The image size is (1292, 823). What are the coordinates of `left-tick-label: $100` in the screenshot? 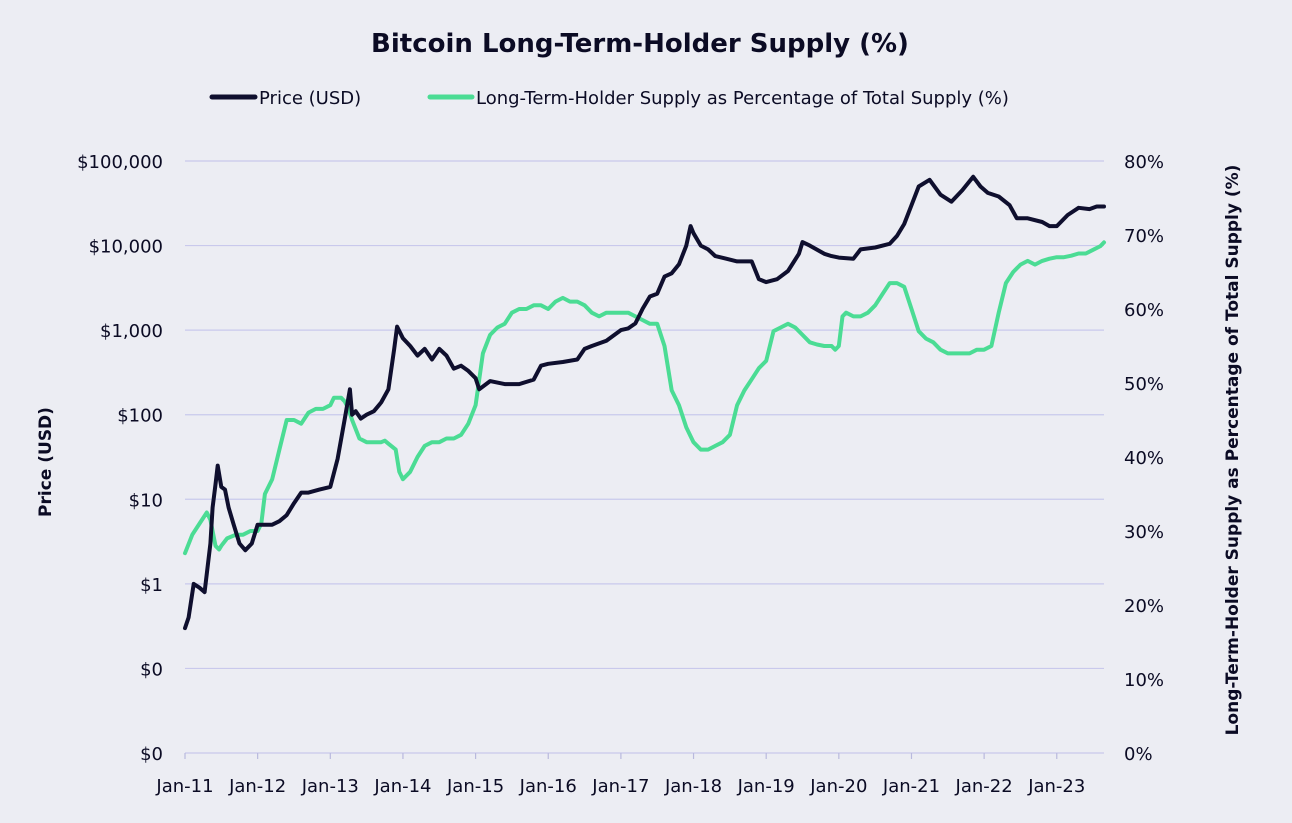 It's located at (140, 416).